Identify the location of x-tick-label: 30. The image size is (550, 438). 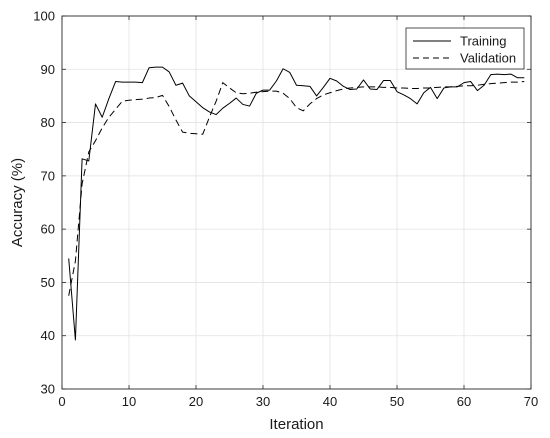
(263, 401).